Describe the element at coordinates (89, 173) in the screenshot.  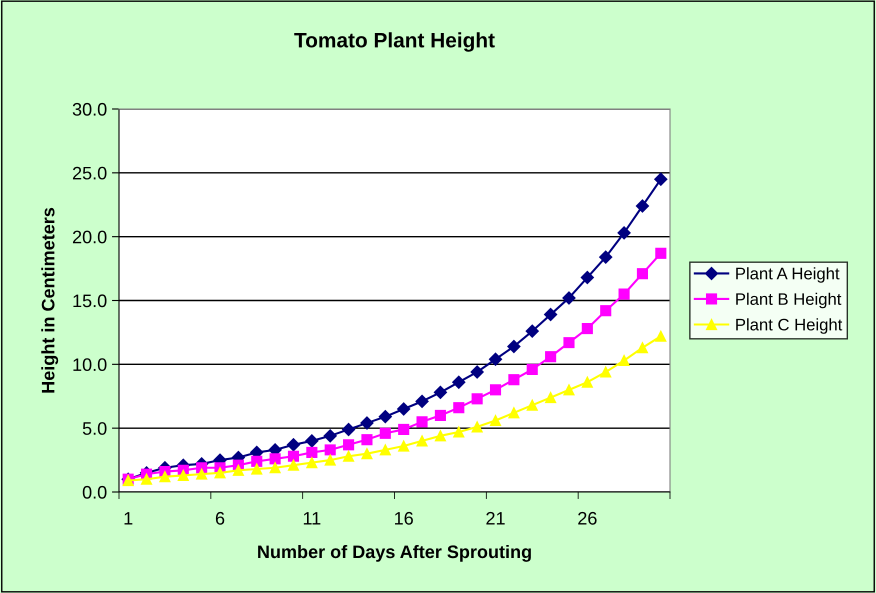
I see `y-tick-label: 25.0` at that location.